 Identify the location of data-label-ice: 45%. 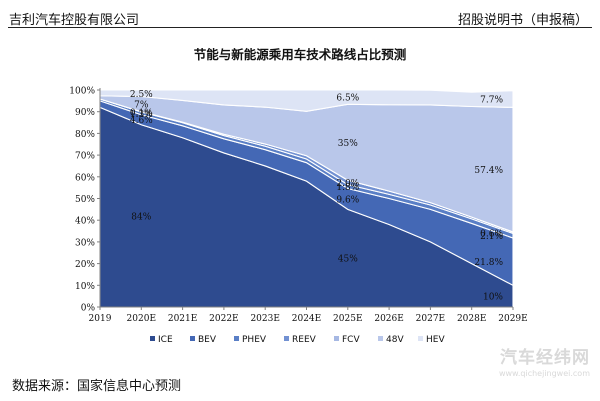
(348, 260).